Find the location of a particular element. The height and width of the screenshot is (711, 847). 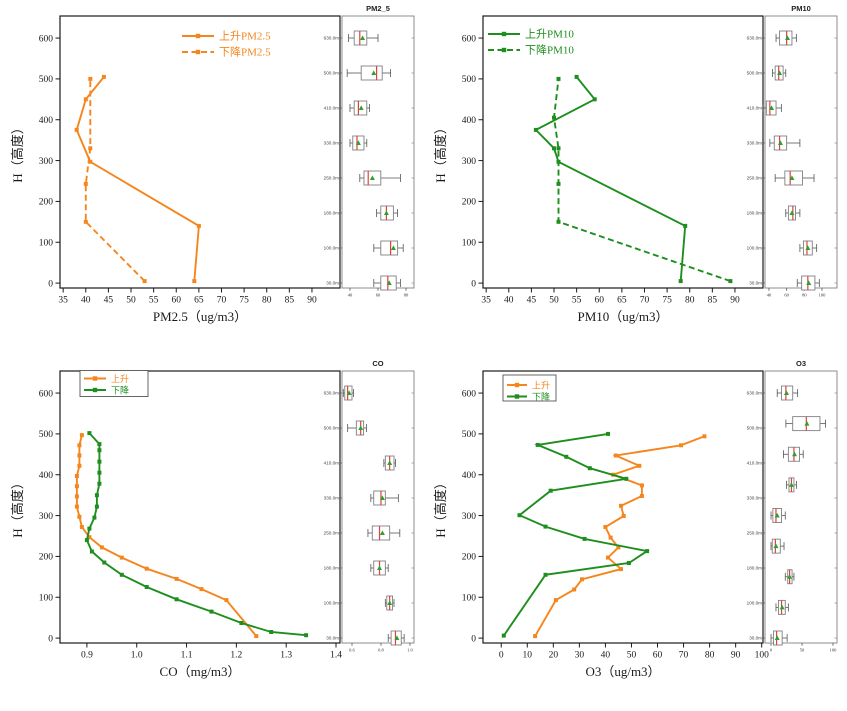

svg-text: 上升 is located at coordinates (541, 385).